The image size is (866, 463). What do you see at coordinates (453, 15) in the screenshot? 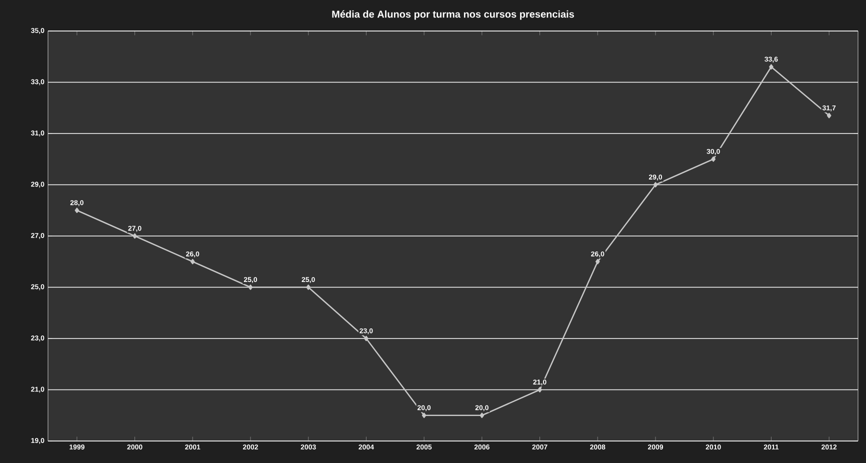
I see `chart-title: Média de Alunos por turma nos cursos presenciais` at bounding box center [453, 15].